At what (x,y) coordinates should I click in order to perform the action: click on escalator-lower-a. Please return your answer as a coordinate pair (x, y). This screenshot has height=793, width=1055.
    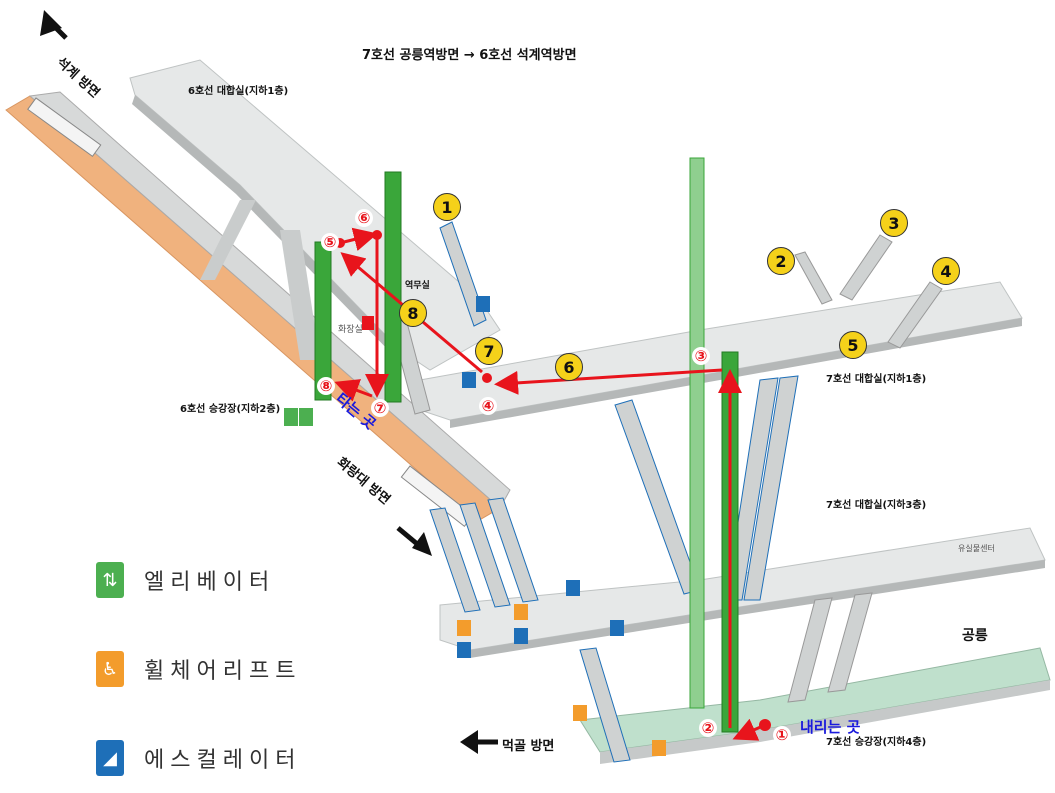
    Looking at the image, I should click on (605, 705).